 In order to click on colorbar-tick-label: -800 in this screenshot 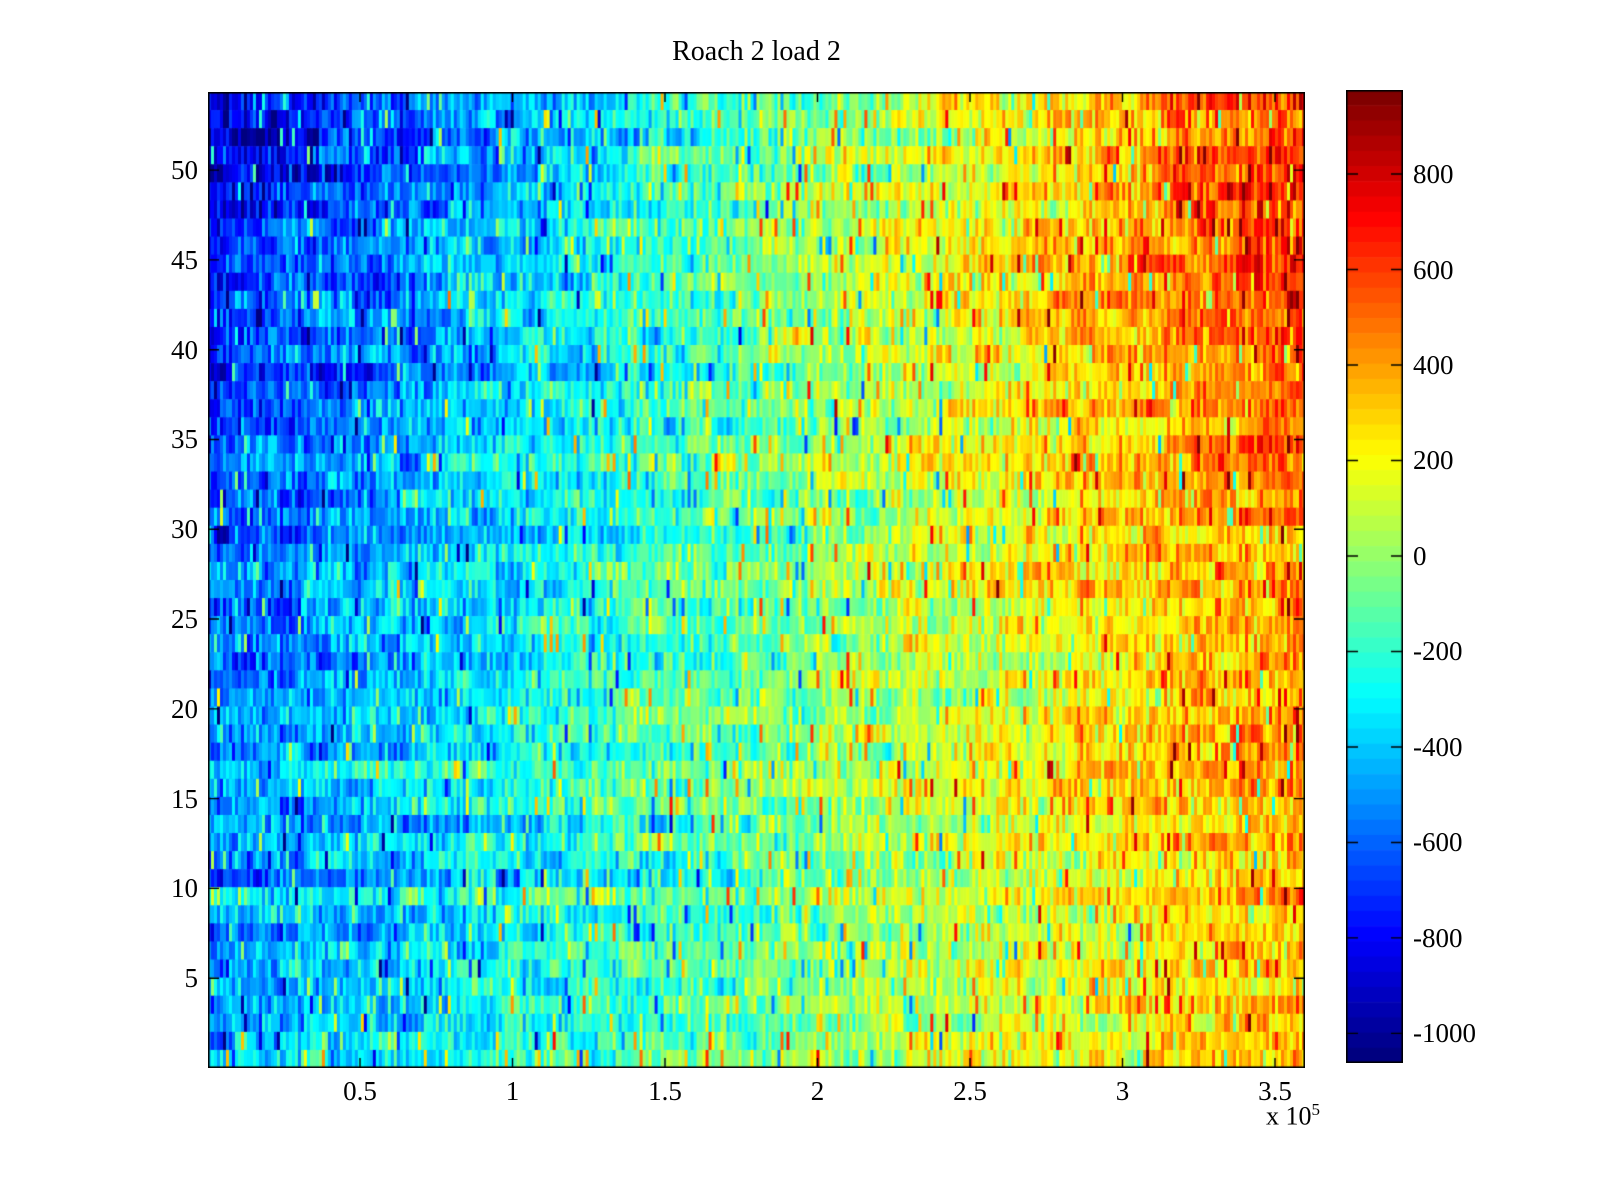, I will do `click(1438, 937)`.